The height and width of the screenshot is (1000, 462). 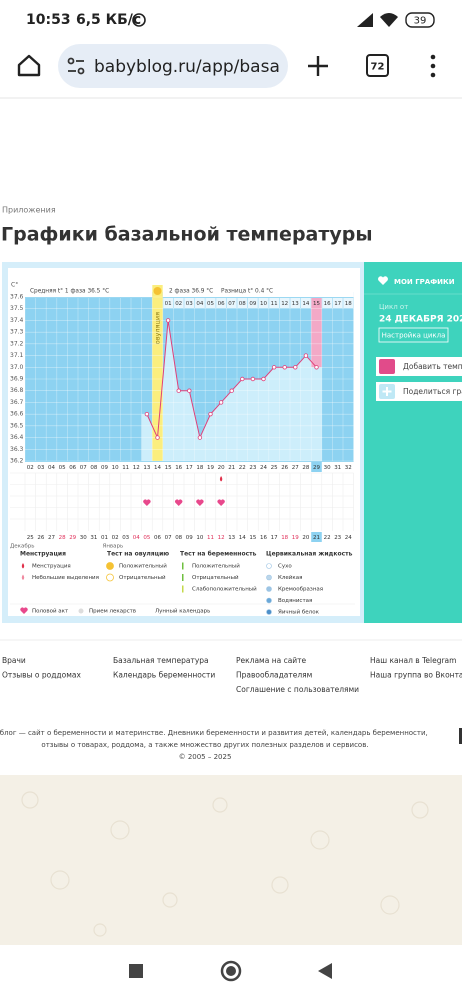 I want to click on site-settings-icon, so click(x=76, y=66).